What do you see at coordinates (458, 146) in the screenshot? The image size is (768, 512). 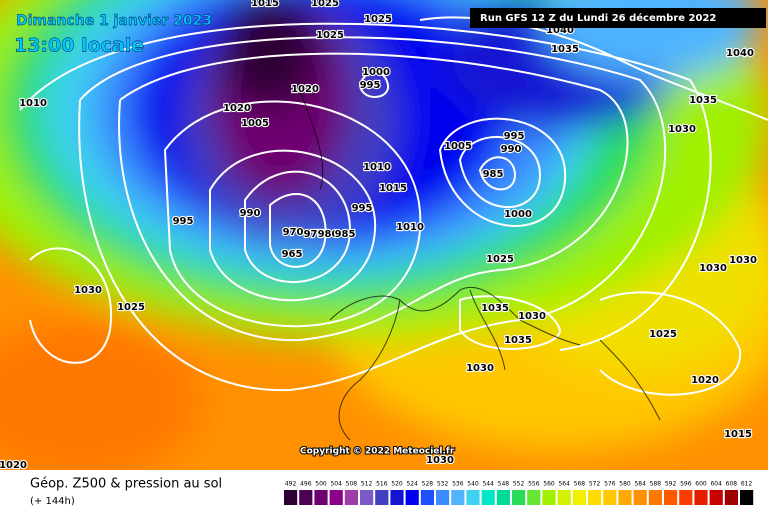 I see `isobar-label: 1005` at bounding box center [458, 146].